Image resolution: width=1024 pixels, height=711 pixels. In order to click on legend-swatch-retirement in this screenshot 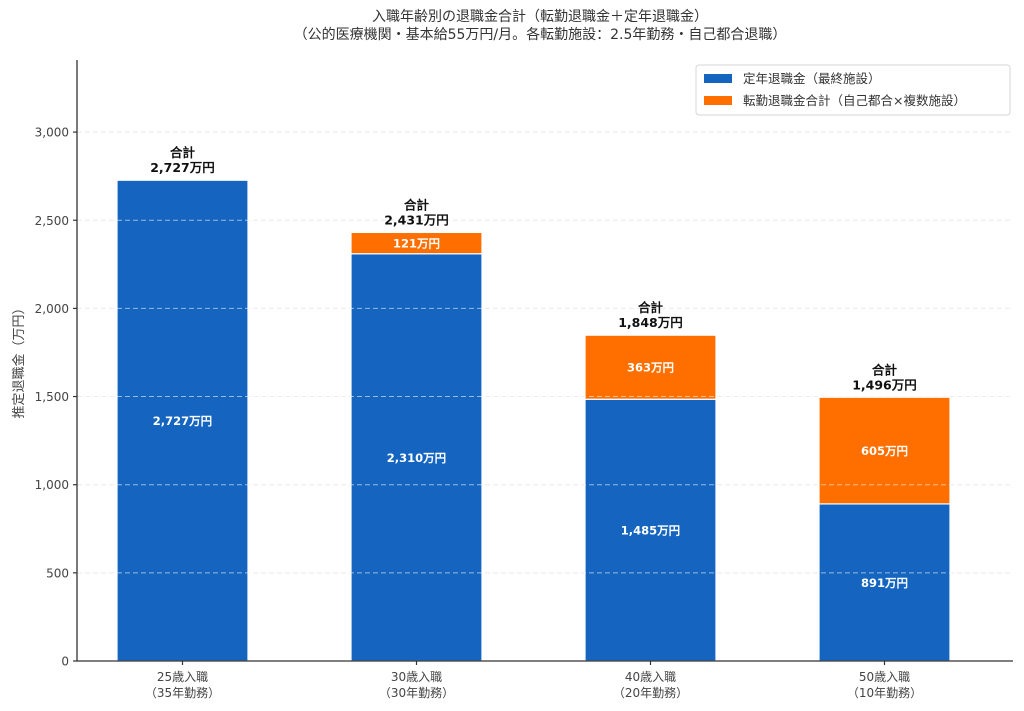, I will do `click(718, 78)`.